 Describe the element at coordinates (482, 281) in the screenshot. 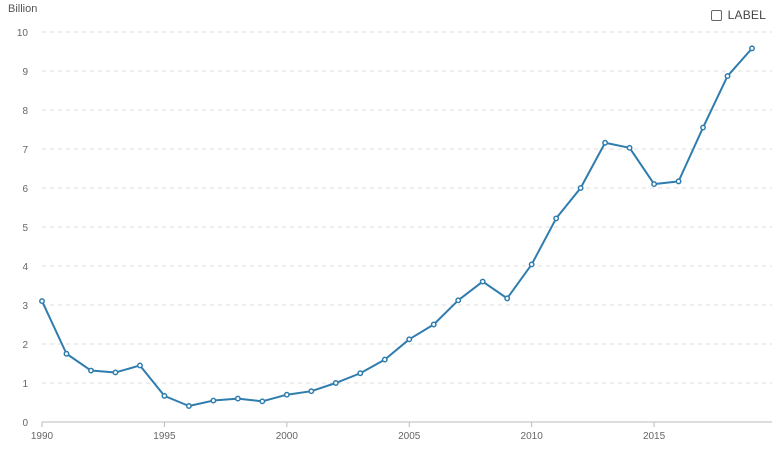

I see `data-point-2008` at that location.